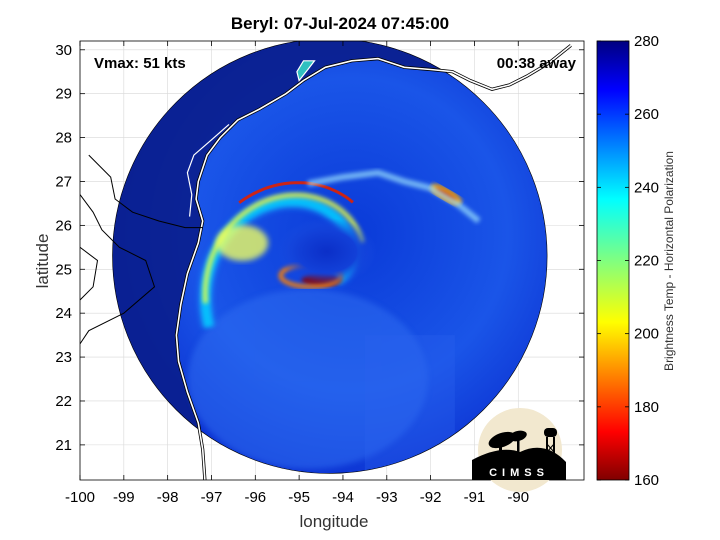 The width and height of the screenshot is (720, 540). What do you see at coordinates (124, 497) in the screenshot?
I see `x-tick-label: -99` at bounding box center [124, 497].